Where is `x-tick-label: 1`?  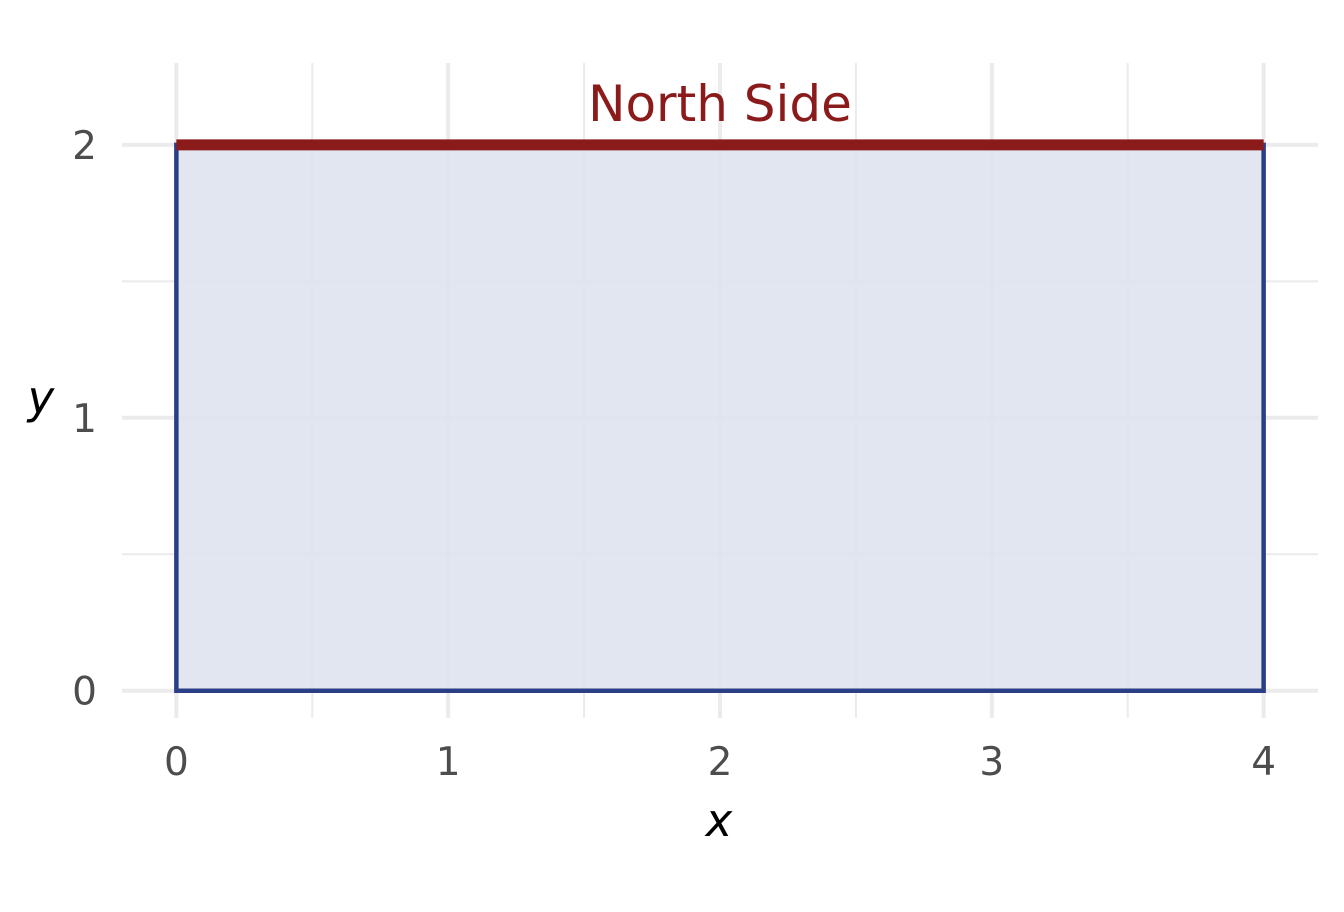 x-tick-label: 1 is located at coordinates (448, 762).